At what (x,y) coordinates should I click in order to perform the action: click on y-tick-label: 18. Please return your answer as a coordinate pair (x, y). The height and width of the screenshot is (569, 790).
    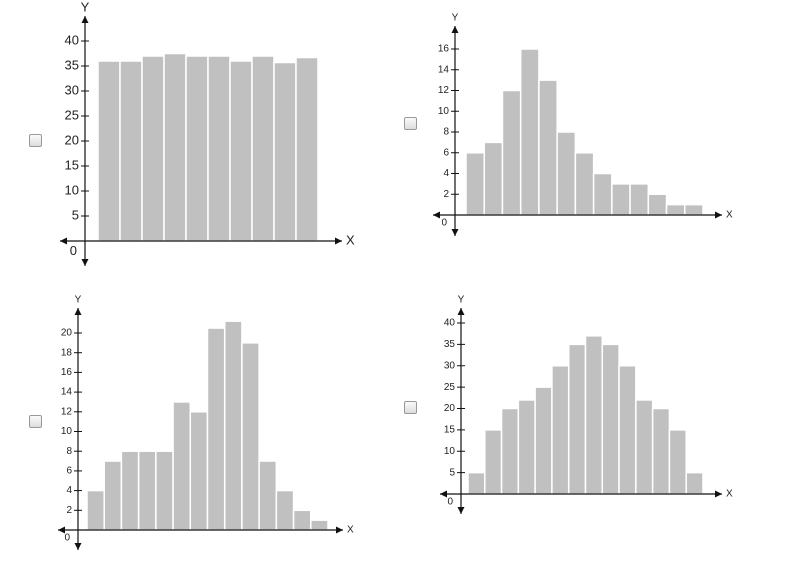
    Looking at the image, I should click on (67, 352).